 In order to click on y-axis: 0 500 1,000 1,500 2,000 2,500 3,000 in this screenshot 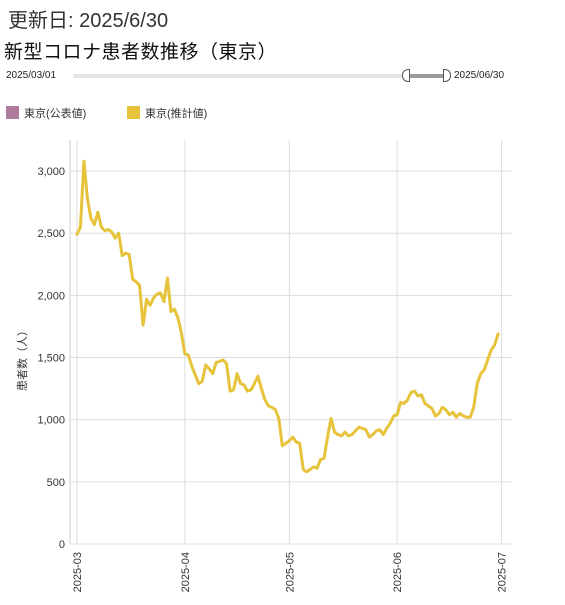, I will do `click(51, 358)`.